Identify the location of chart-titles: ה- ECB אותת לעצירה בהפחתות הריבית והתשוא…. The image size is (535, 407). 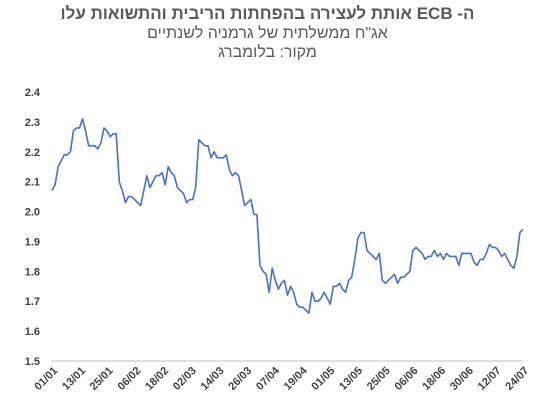
(267, 33).